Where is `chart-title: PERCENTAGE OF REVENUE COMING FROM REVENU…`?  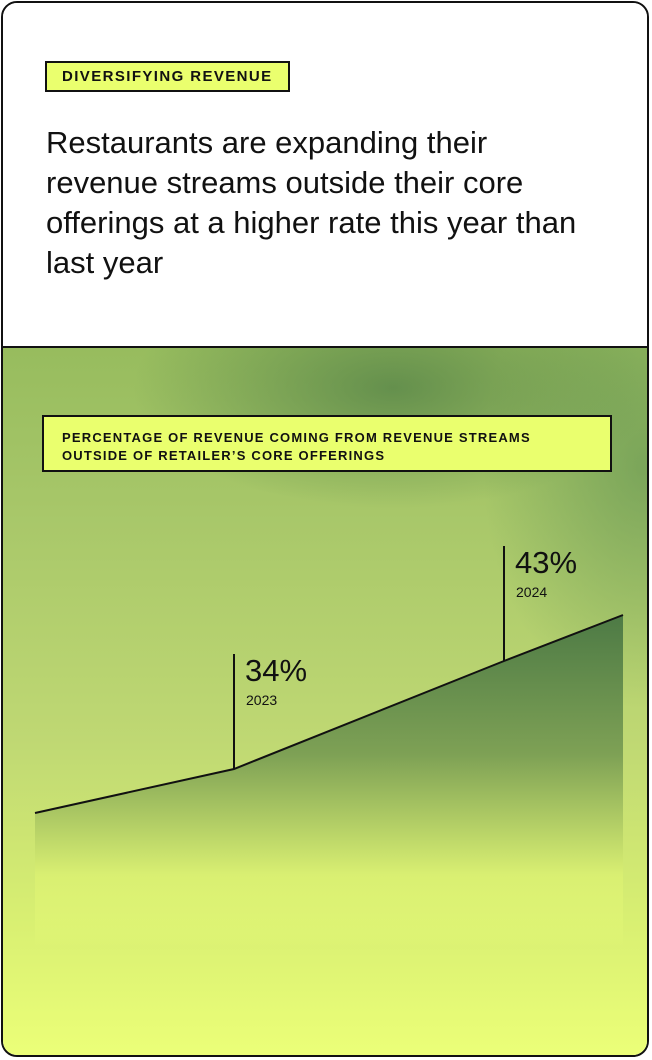 chart-title: PERCENTAGE OF REVENUE COMING FROM REVENU… is located at coordinates (327, 443).